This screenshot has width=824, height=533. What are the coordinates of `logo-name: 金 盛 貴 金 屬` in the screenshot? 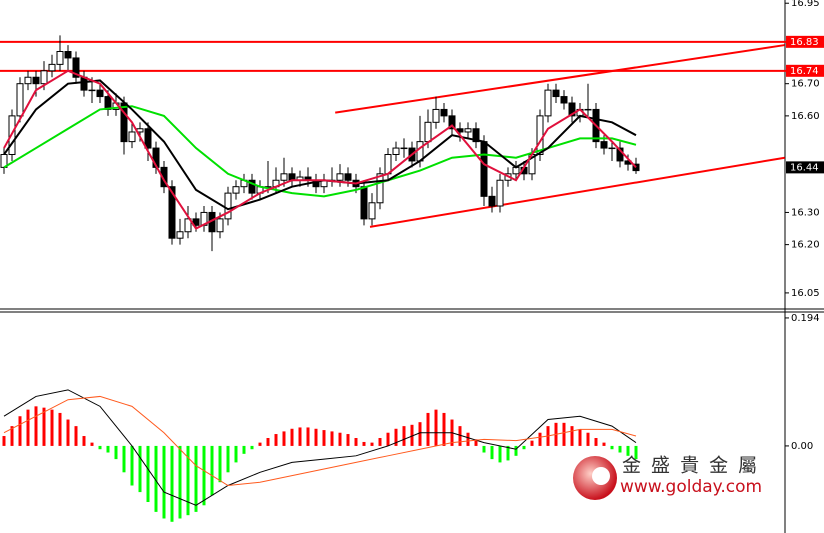 It's located at (690, 466).